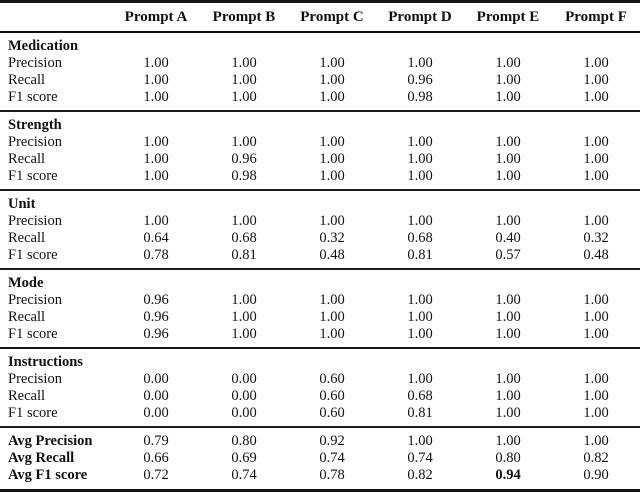 The height and width of the screenshot is (492, 640). Describe the element at coordinates (33, 255) in the screenshot. I see `metric-label: F1 score` at that location.